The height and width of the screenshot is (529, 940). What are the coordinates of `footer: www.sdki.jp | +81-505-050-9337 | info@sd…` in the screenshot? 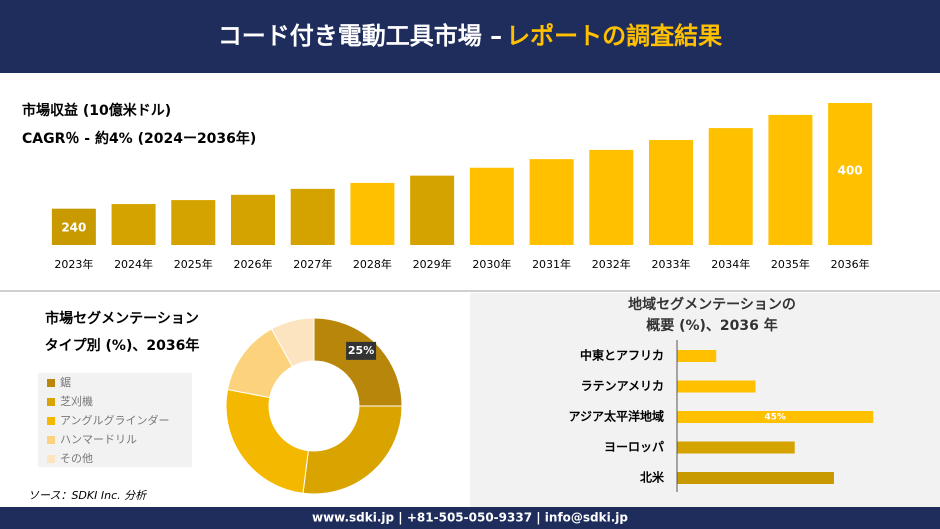 It's located at (470, 518).